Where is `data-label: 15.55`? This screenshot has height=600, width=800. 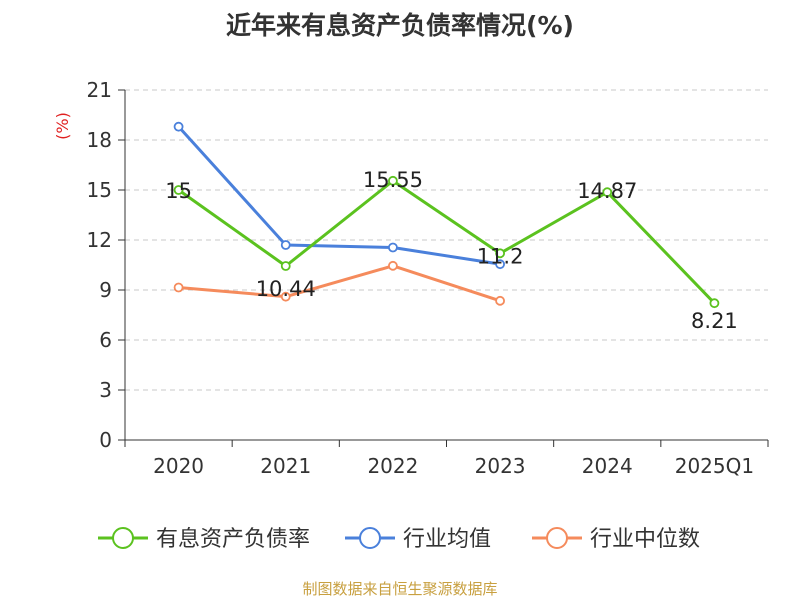 data-label: 15.55 is located at coordinates (393, 180).